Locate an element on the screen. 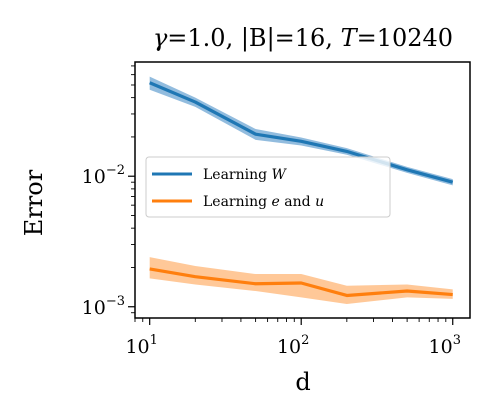  legend-entry-part-u: u is located at coordinates (319, 202).